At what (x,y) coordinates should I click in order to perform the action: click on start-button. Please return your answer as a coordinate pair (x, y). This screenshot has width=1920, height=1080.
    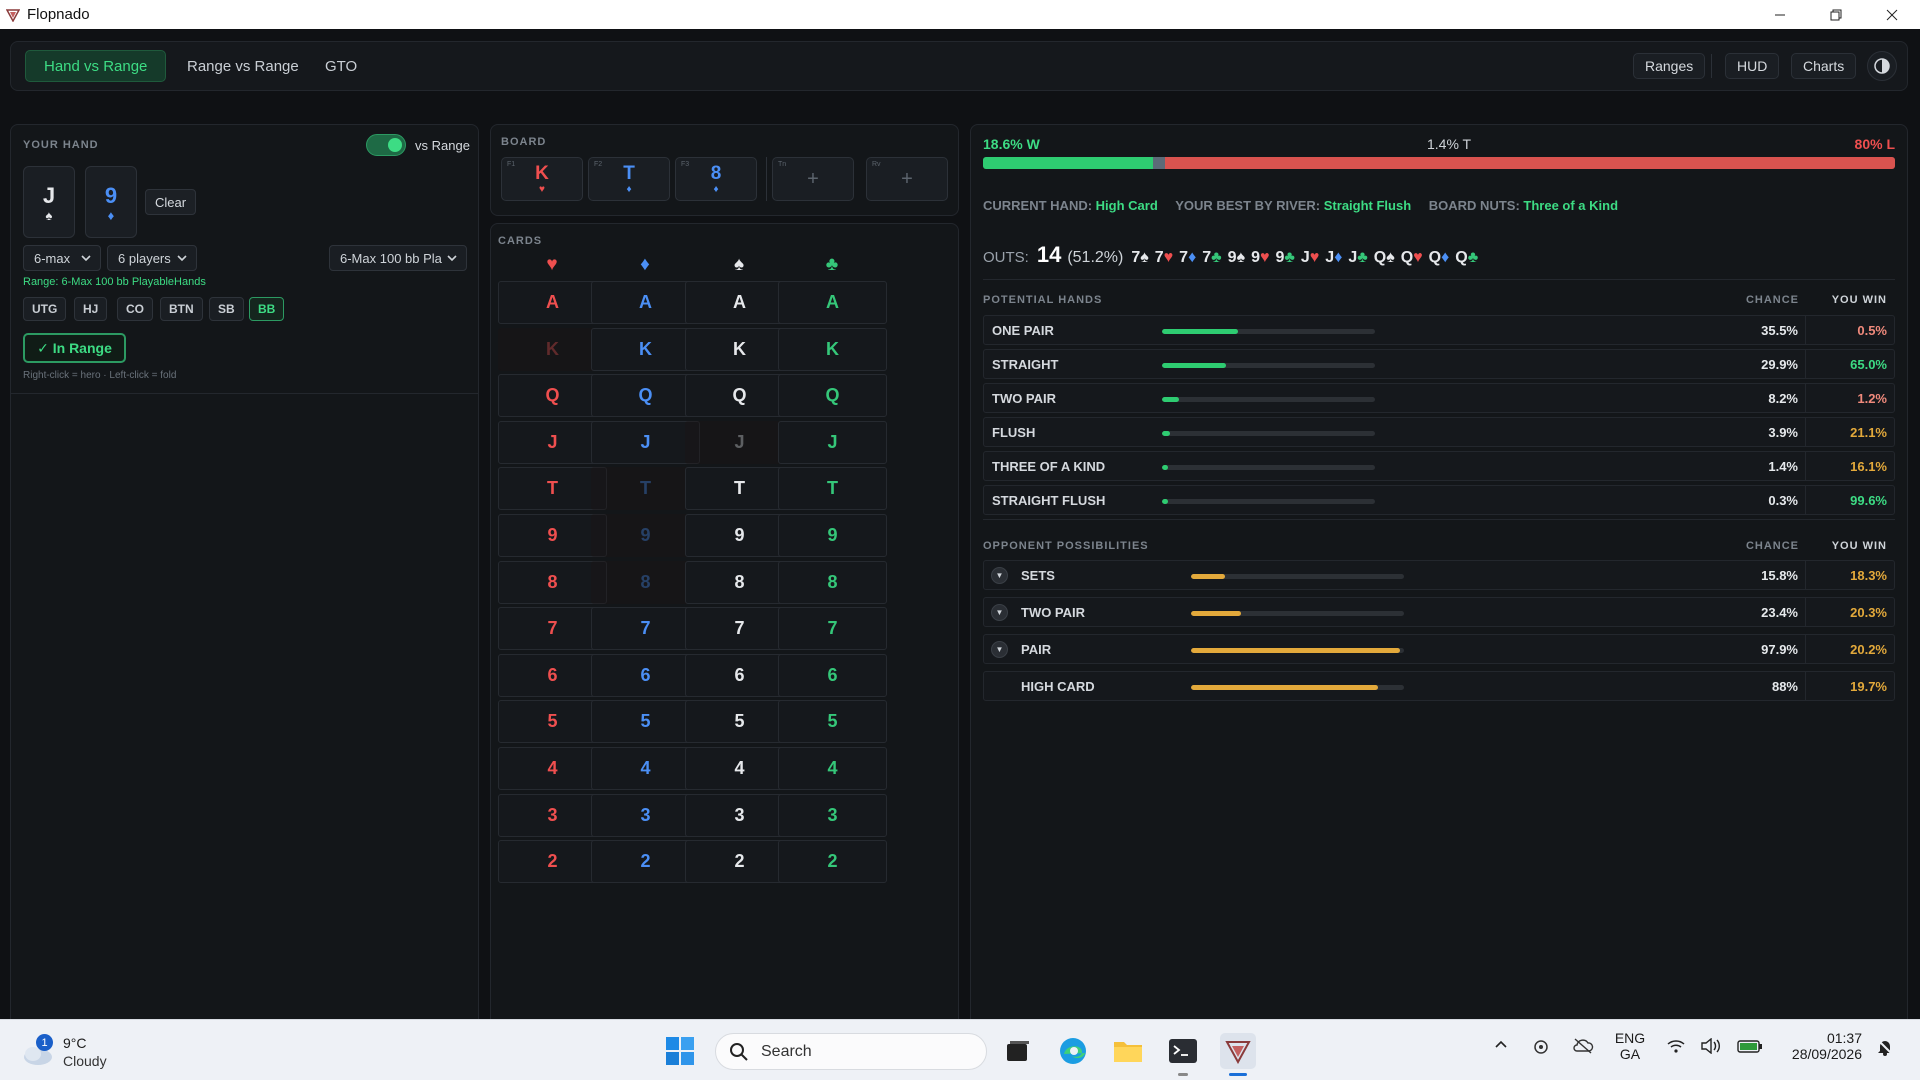
    Looking at the image, I should click on (680, 1051).